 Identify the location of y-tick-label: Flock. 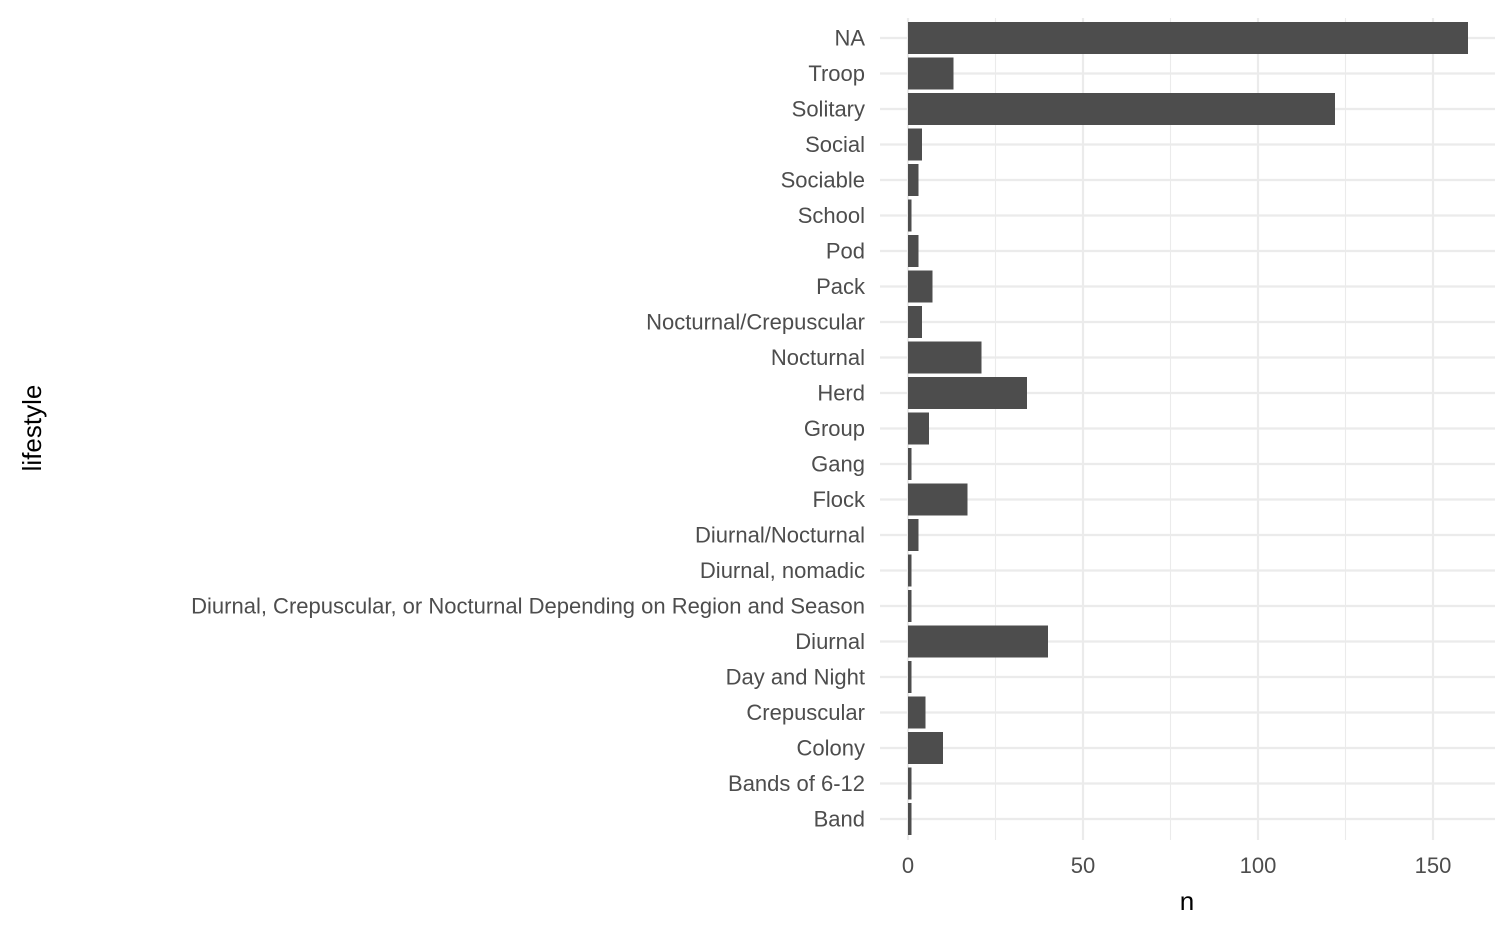
(839, 499).